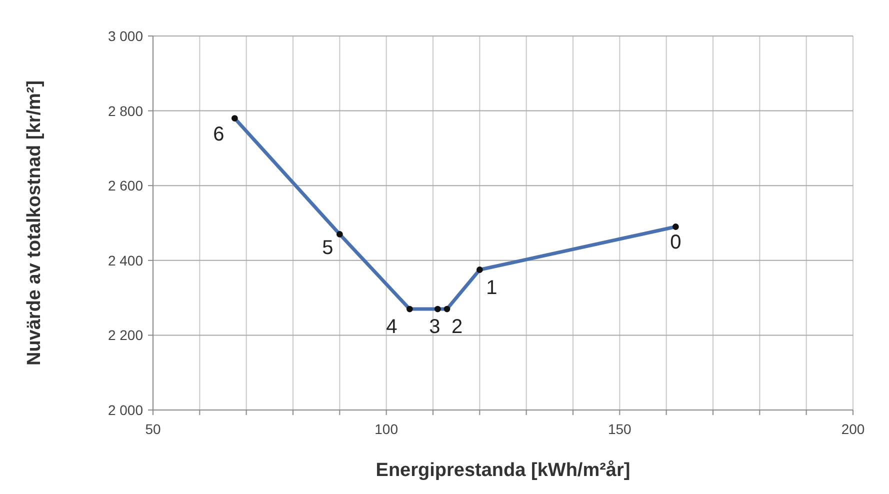  Describe the element at coordinates (34, 223) in the screenshot. I see `y-axis-title: Nuvärde av totalkostnad [kr/m²]` at that location.